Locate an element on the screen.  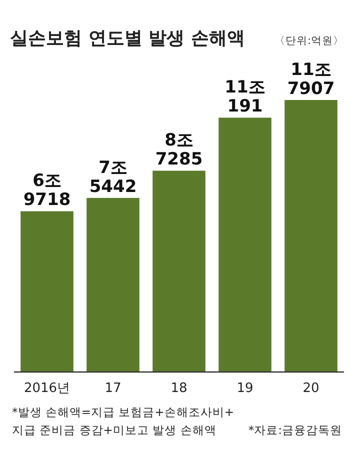
annotation: 11조 191 is located at coordinates (245, 97).